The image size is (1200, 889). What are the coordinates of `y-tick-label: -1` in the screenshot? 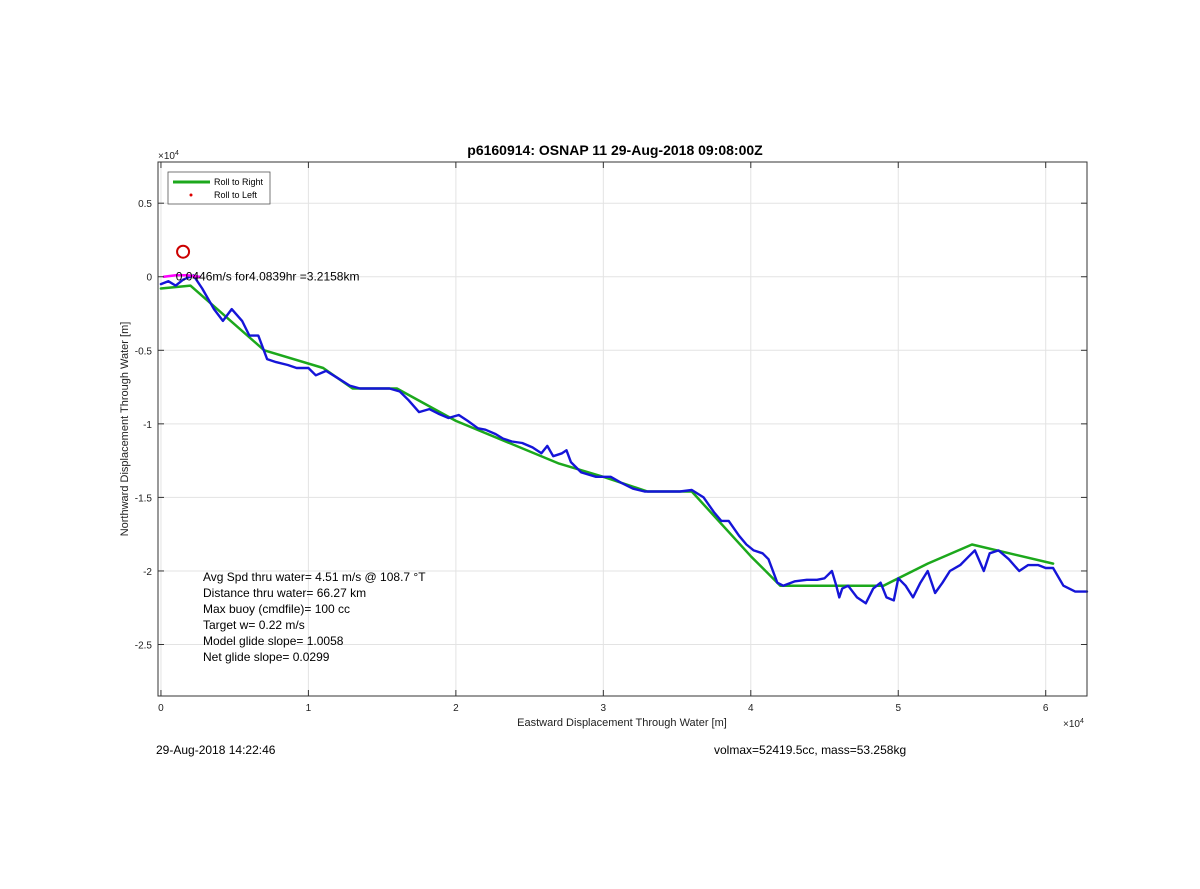 It's located at (147, 425).